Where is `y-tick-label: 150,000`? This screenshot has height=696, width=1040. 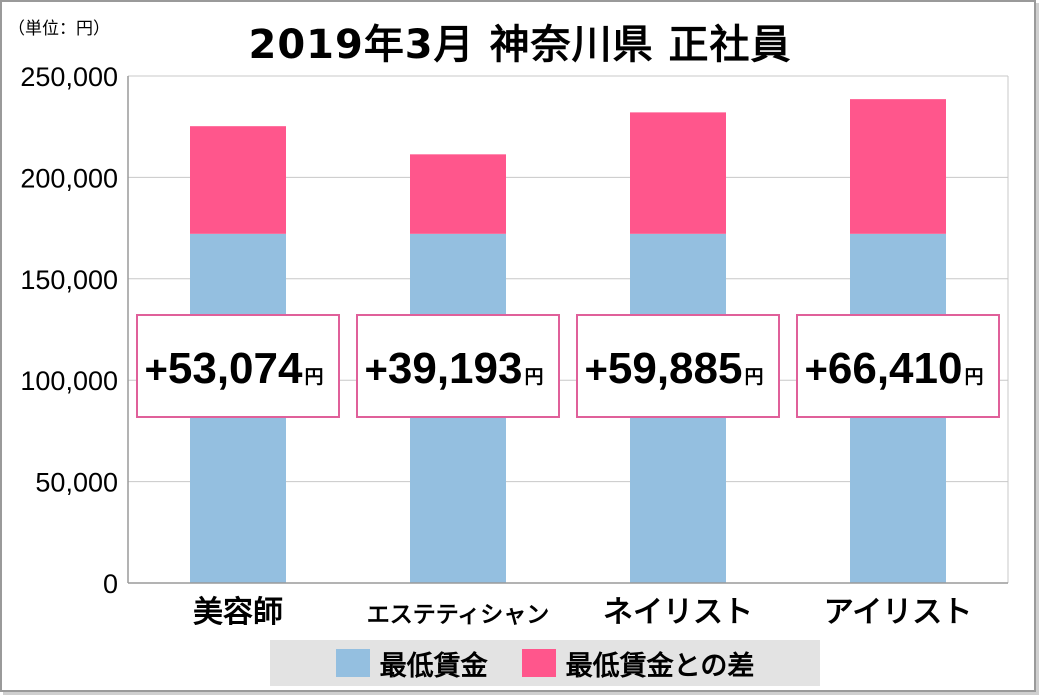 y-tick-label: 150,000 is located at coordinates (69, 280).